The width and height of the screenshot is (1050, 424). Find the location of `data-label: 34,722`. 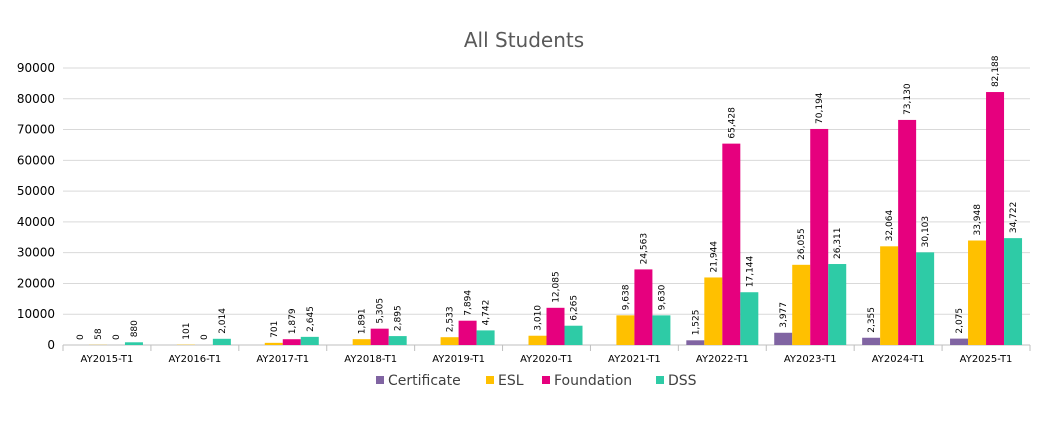

data-label: 34,722 is located at coordinates (1014, 217).